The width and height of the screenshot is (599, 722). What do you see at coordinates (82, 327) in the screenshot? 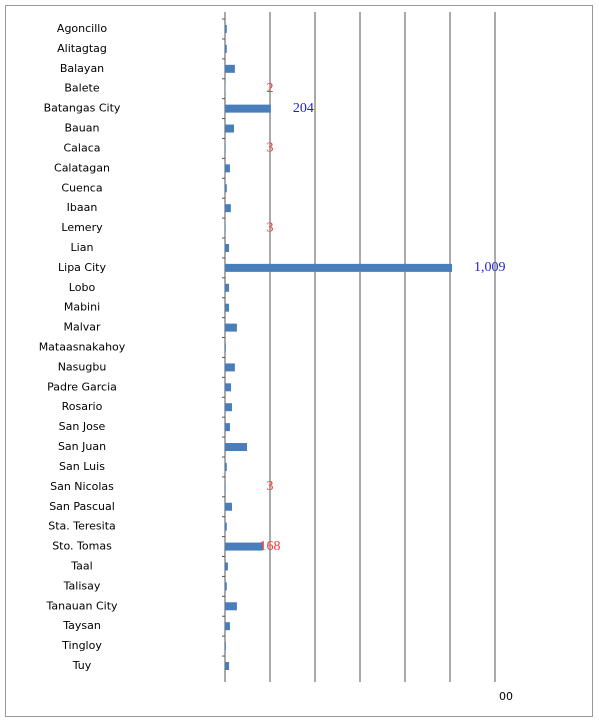
I see `category-label: Malvar` at bounding box center [82, 327].